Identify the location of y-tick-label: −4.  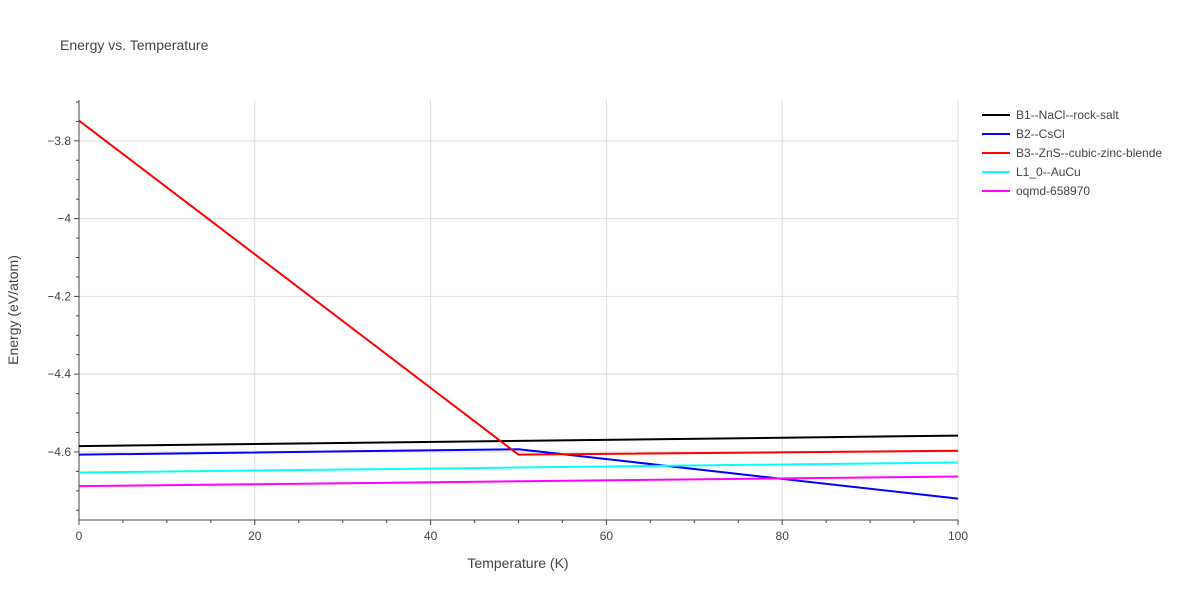
(64, 219).